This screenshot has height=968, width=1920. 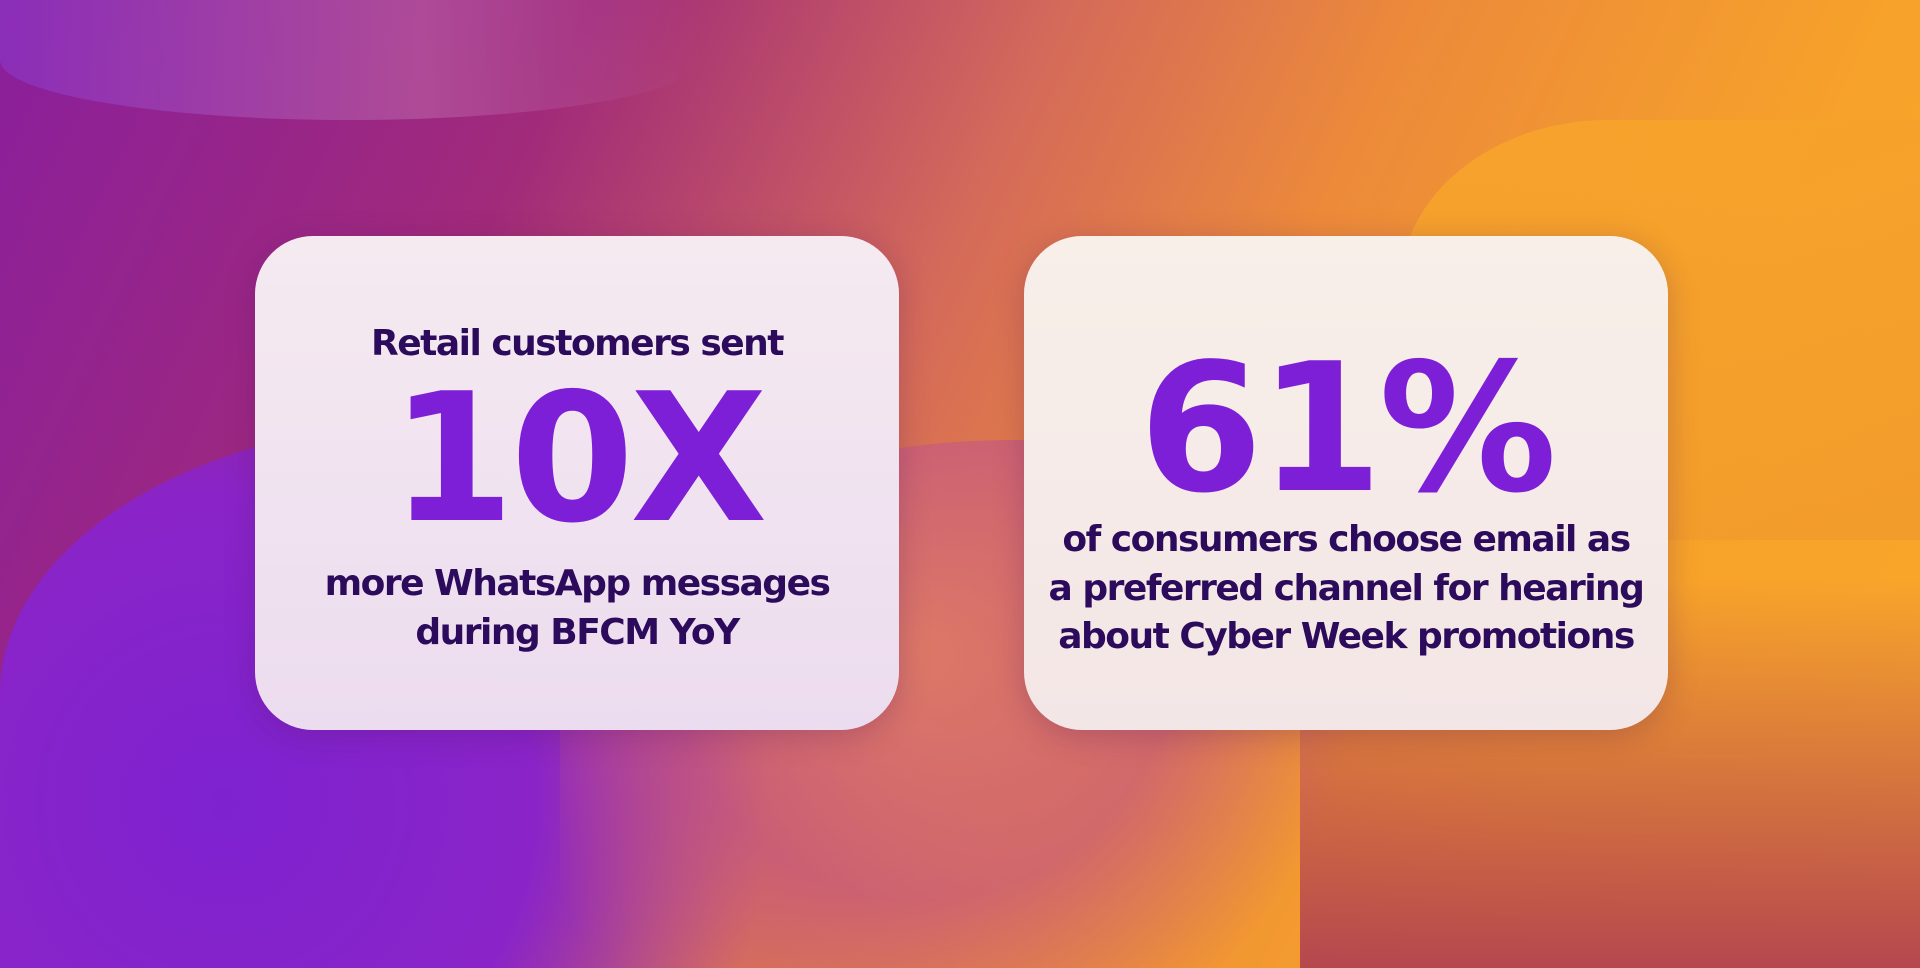 What do you see at coordinates (577, 343) in the screenshot?
I see `card-intro: Retail customers sent` at bounding box center [577, 343].